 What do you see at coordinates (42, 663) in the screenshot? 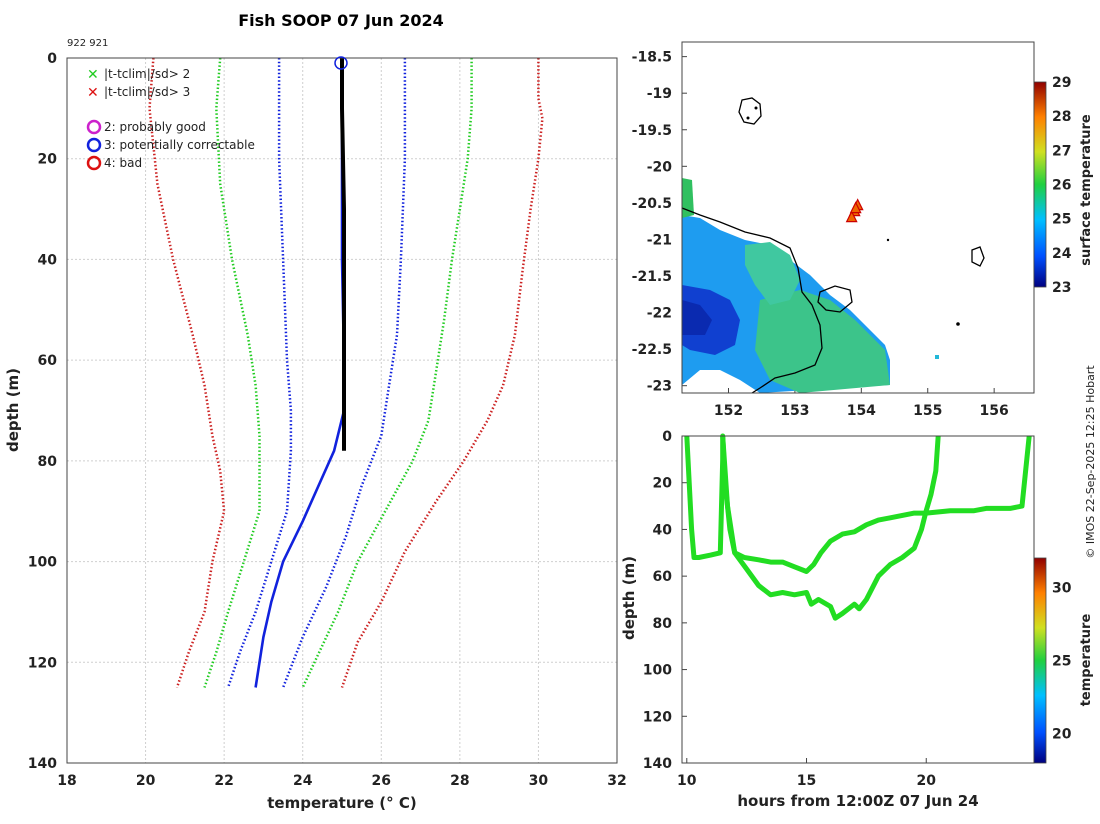
I see `profile-y-tick-label: 120` at bounding box center [42, 663].